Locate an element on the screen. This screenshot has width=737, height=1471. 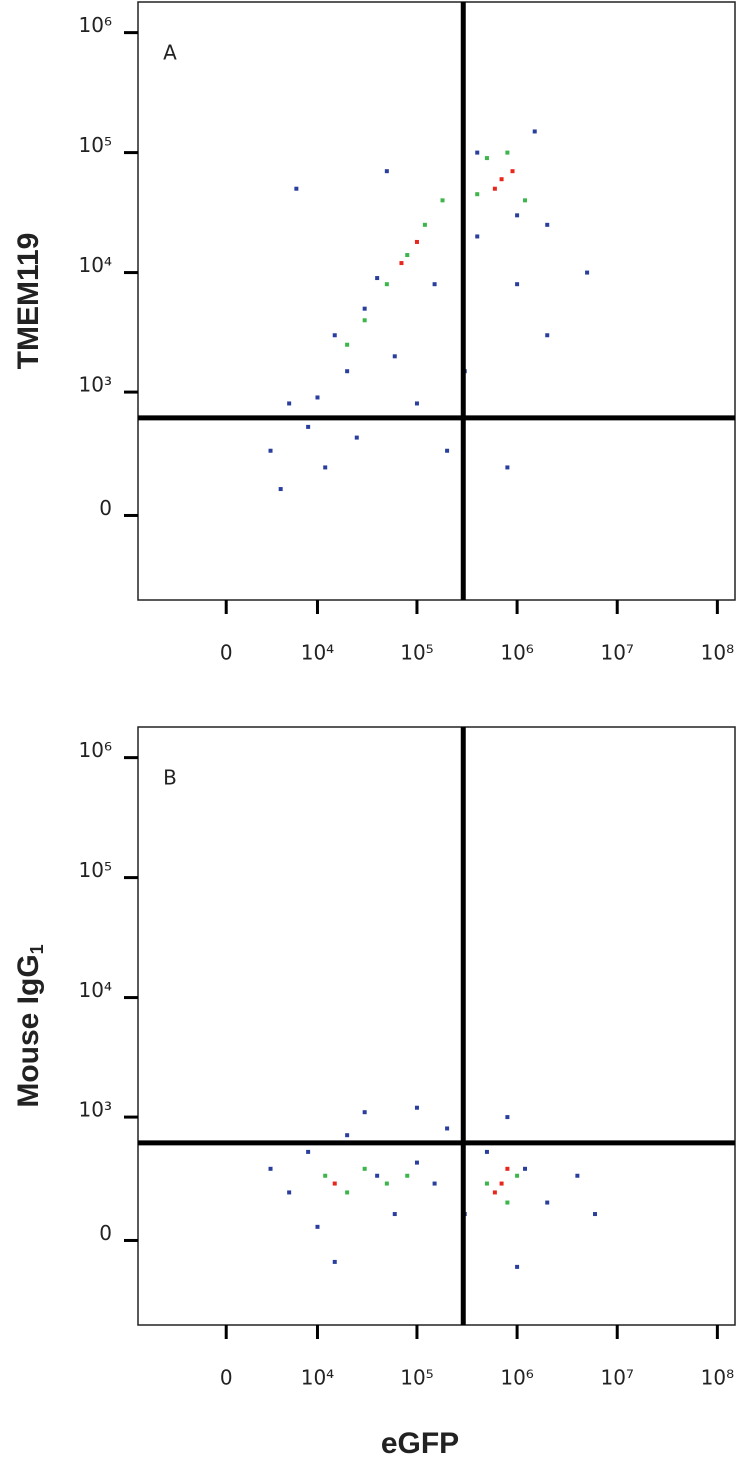
y-axis-label: Mouse IgG1 is located at coordinates (29, 1025).